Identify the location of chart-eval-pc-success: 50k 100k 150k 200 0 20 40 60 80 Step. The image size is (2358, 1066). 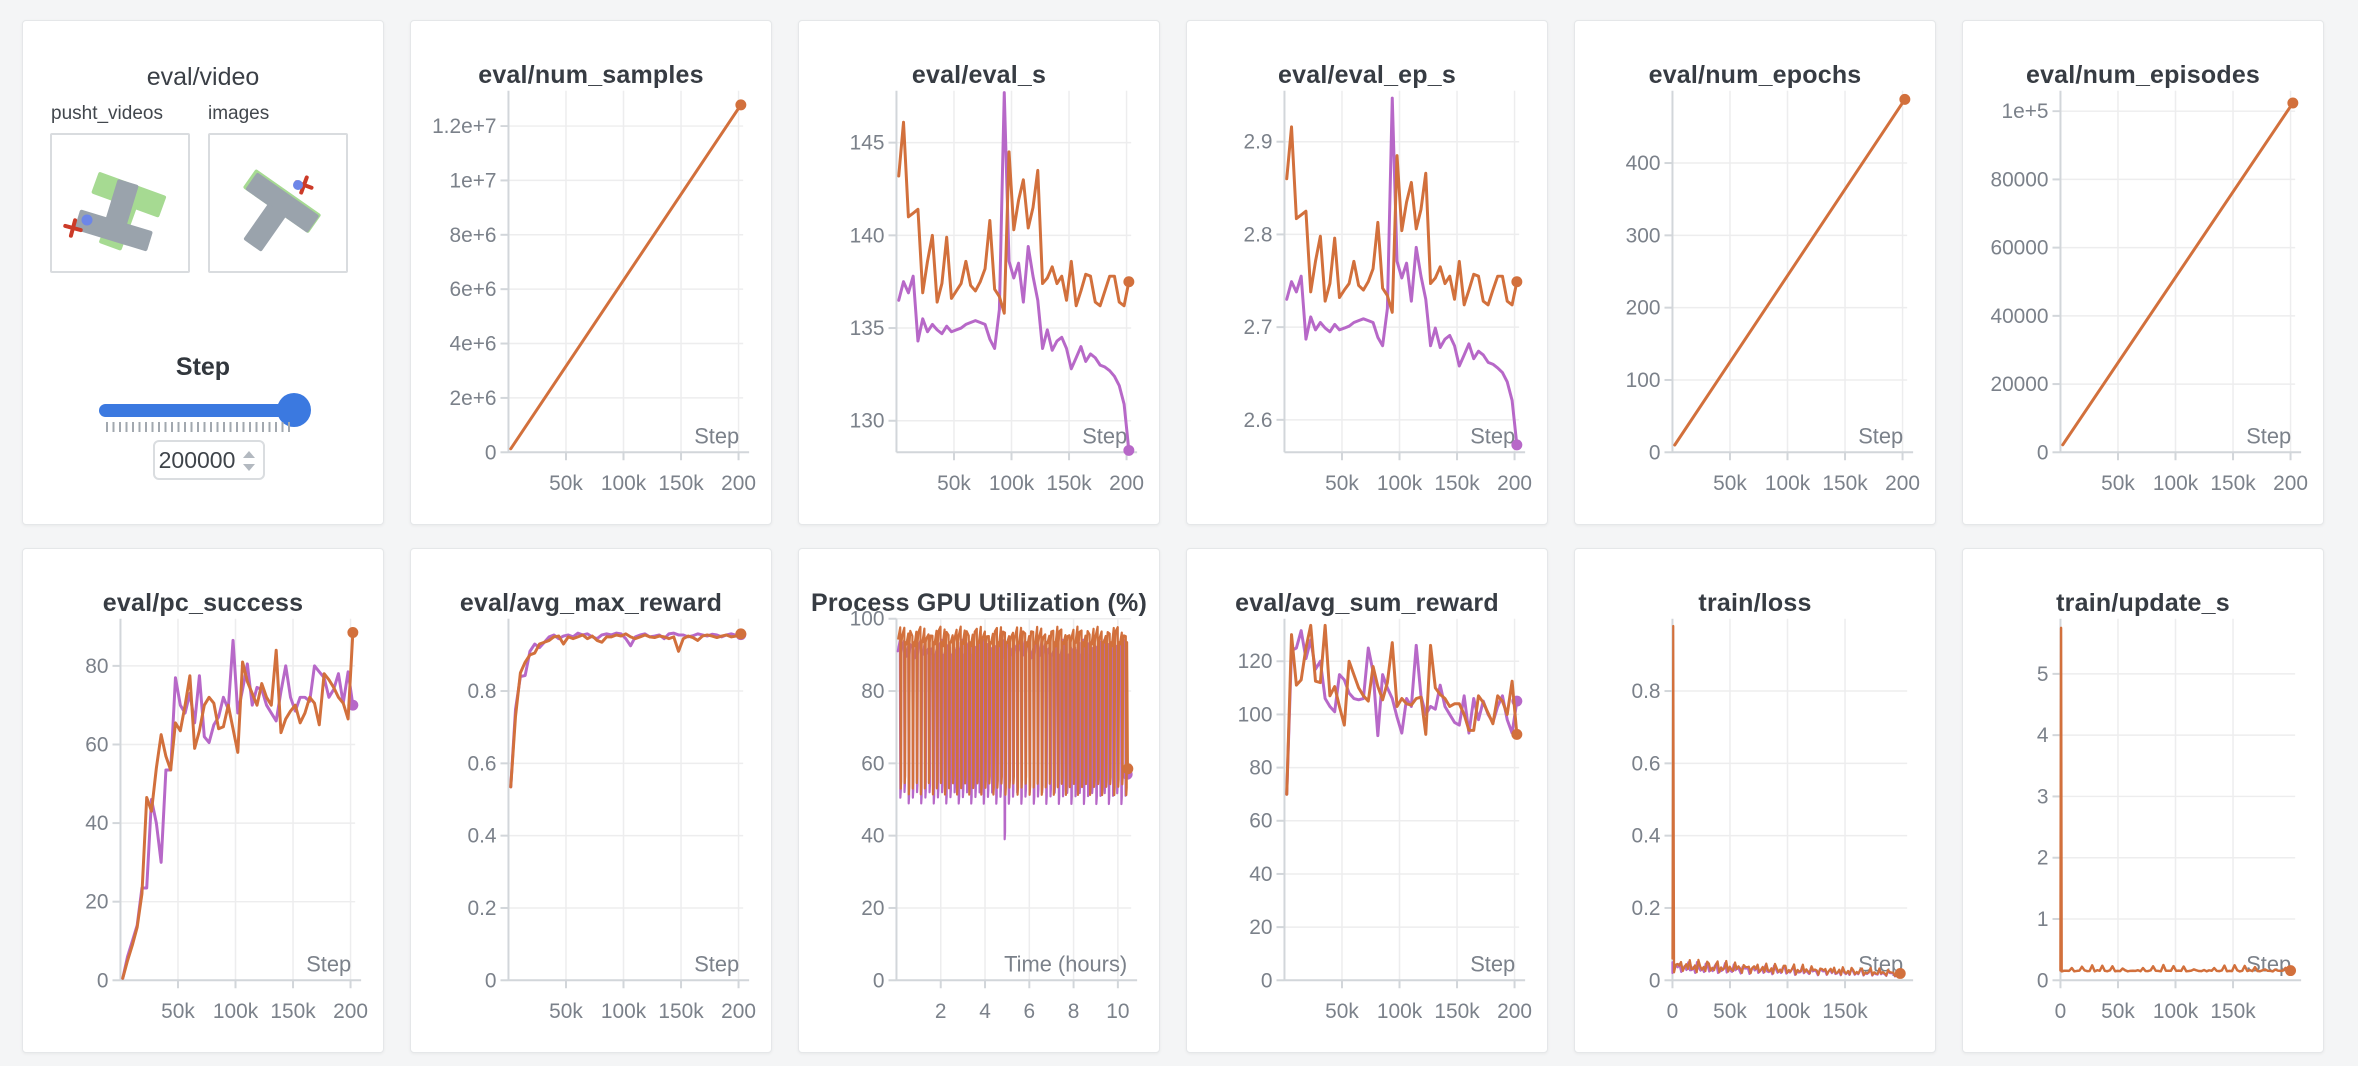
(203, 800).